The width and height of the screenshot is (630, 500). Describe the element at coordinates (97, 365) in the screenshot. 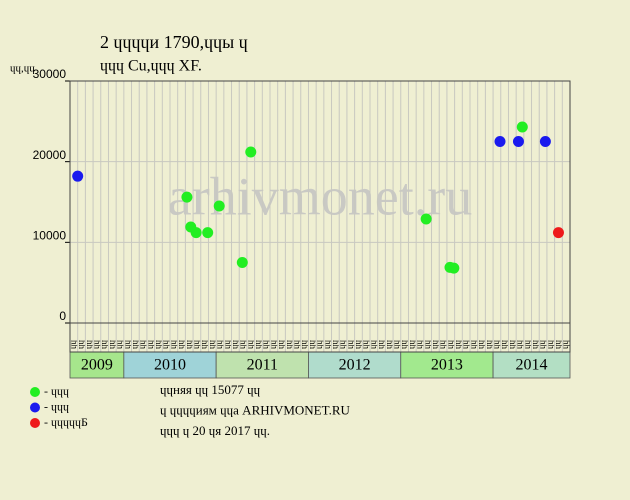

I see `year-label: 2009` at that location.